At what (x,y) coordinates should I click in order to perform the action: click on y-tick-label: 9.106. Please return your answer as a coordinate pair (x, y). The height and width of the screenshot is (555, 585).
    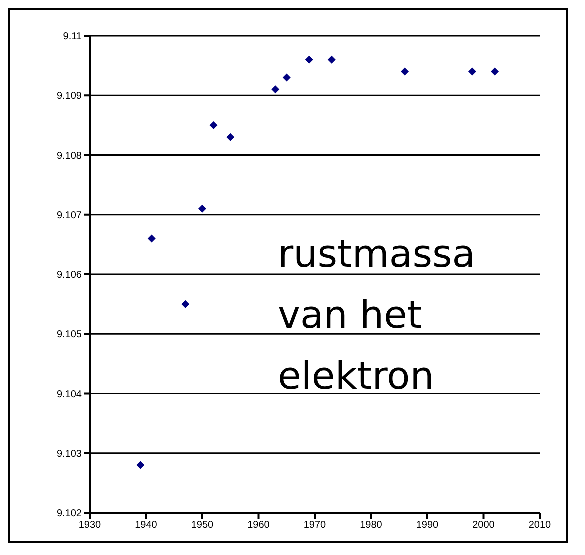
    Looking at the image, I should click on (69, 276).